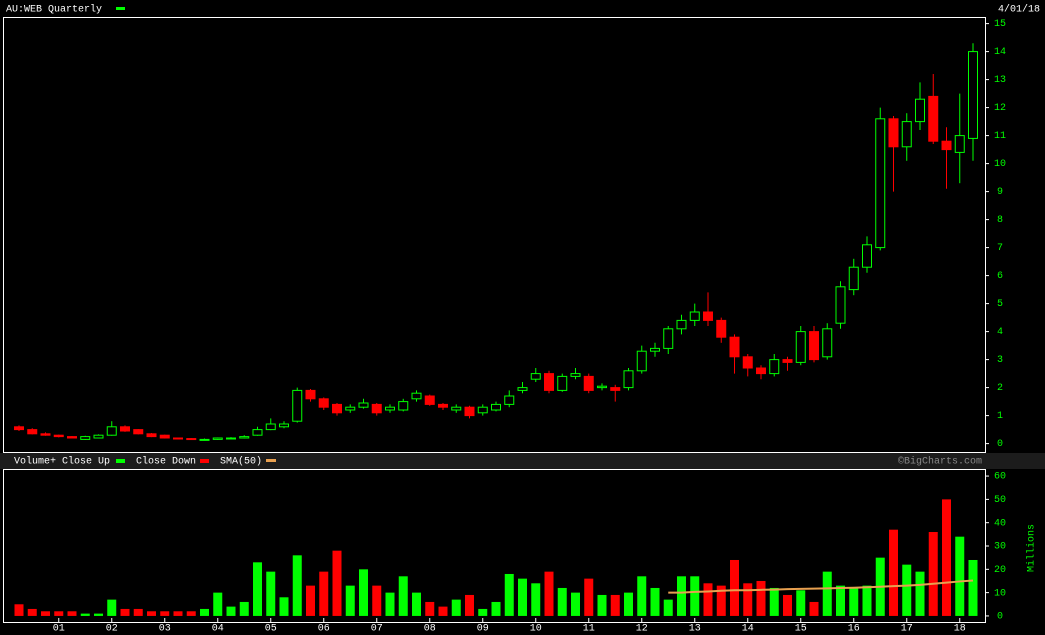 This screenshot has height=635, width=1045. I want to click on legend-close-down: Close Down, so click(166, 462).